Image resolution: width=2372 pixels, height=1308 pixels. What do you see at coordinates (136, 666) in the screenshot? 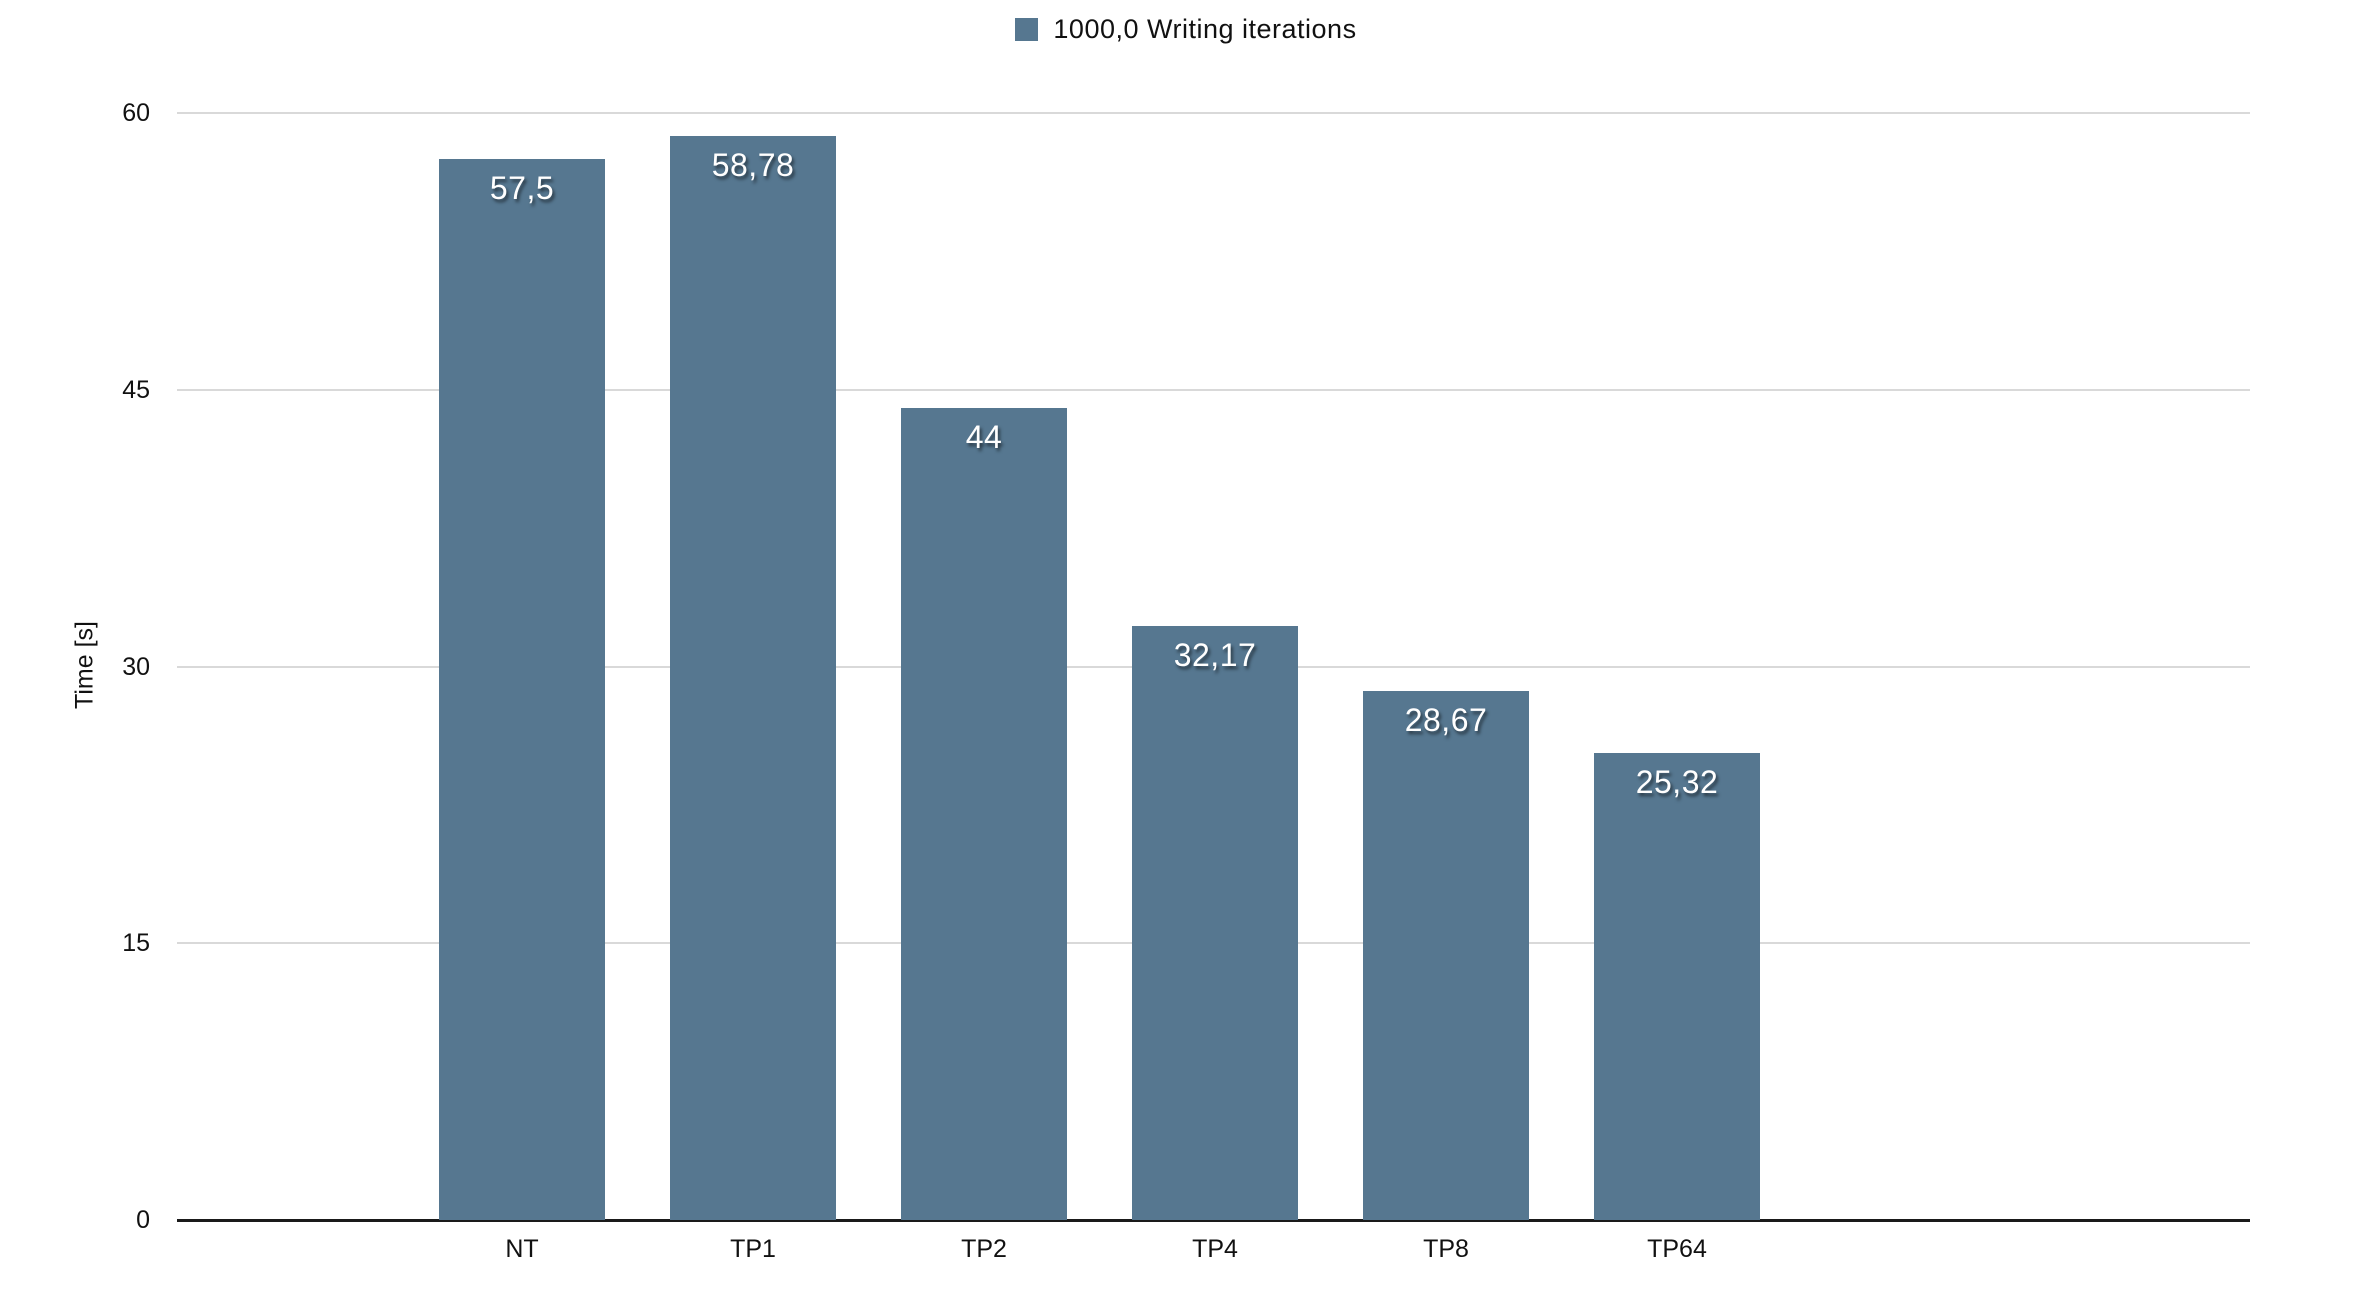
I see `y-tick-label-30: 30` at bounding box center [136, 666].